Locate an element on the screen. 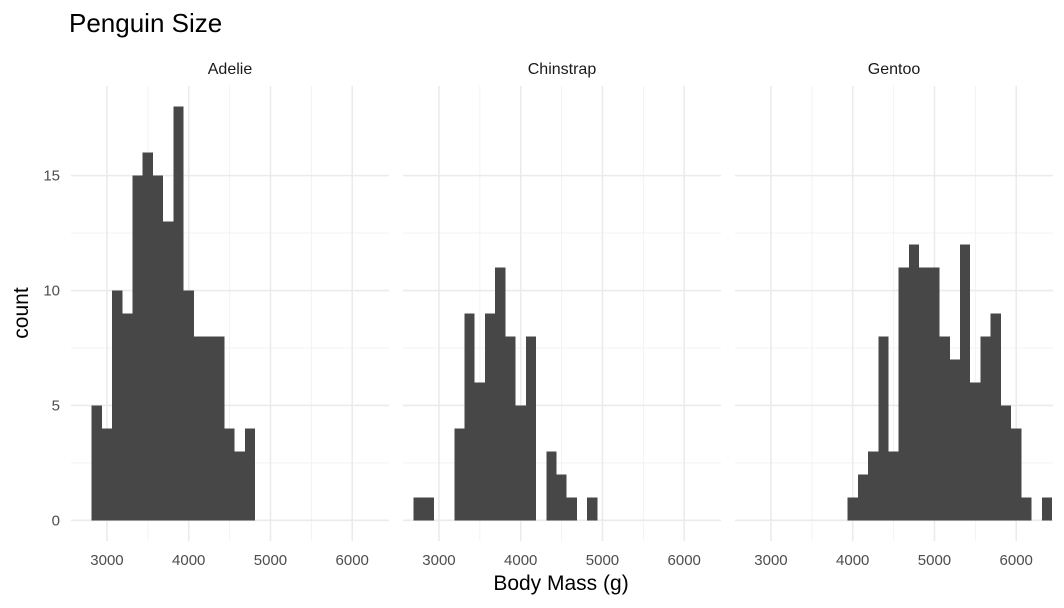  y-tick-label: 5 is located at coordinates (56, 405).